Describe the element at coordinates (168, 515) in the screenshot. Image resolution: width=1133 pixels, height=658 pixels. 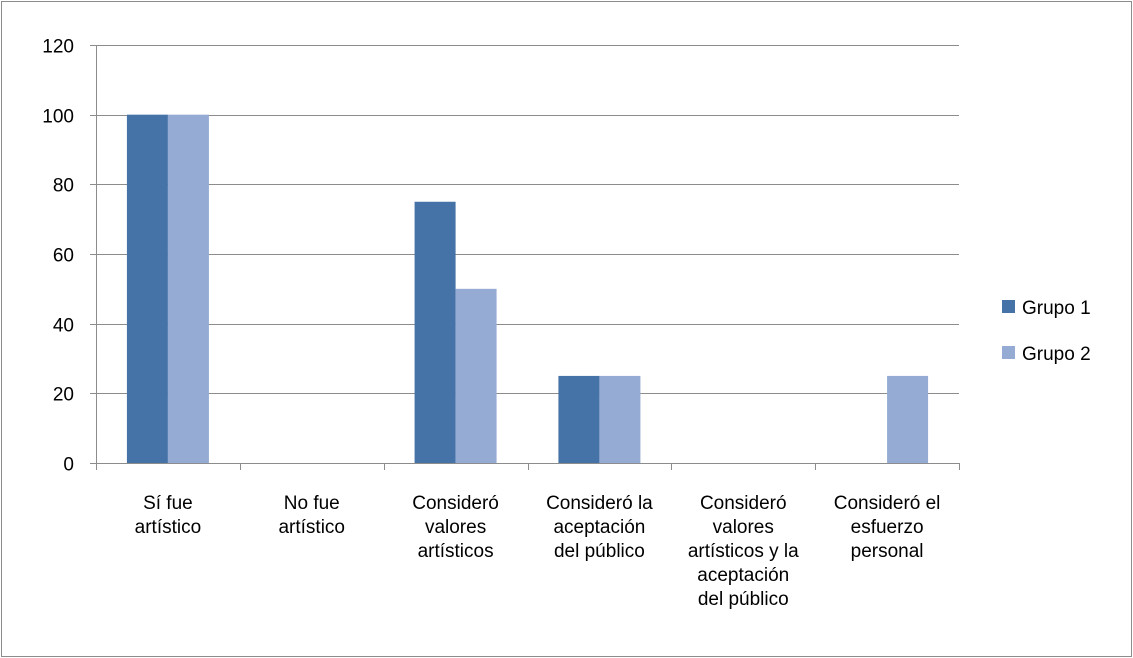
I see `x-tick-label: Sí fue artístico` at that location.